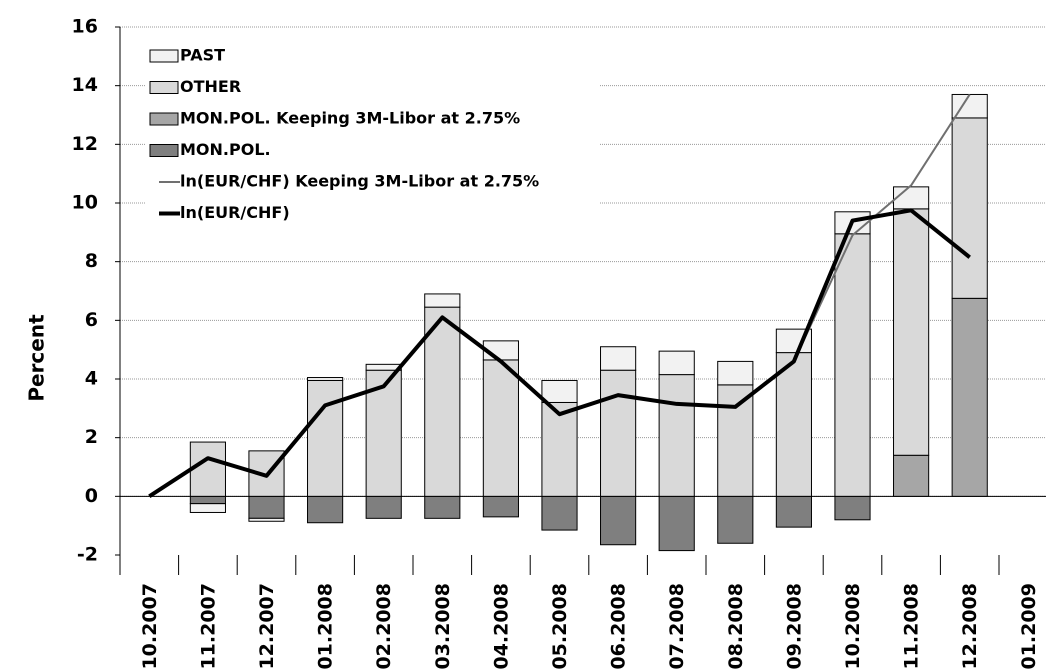 The width and height of the screenshot is (1046, 669). I want to click on y-tick-label: 4, so click(91, 379).